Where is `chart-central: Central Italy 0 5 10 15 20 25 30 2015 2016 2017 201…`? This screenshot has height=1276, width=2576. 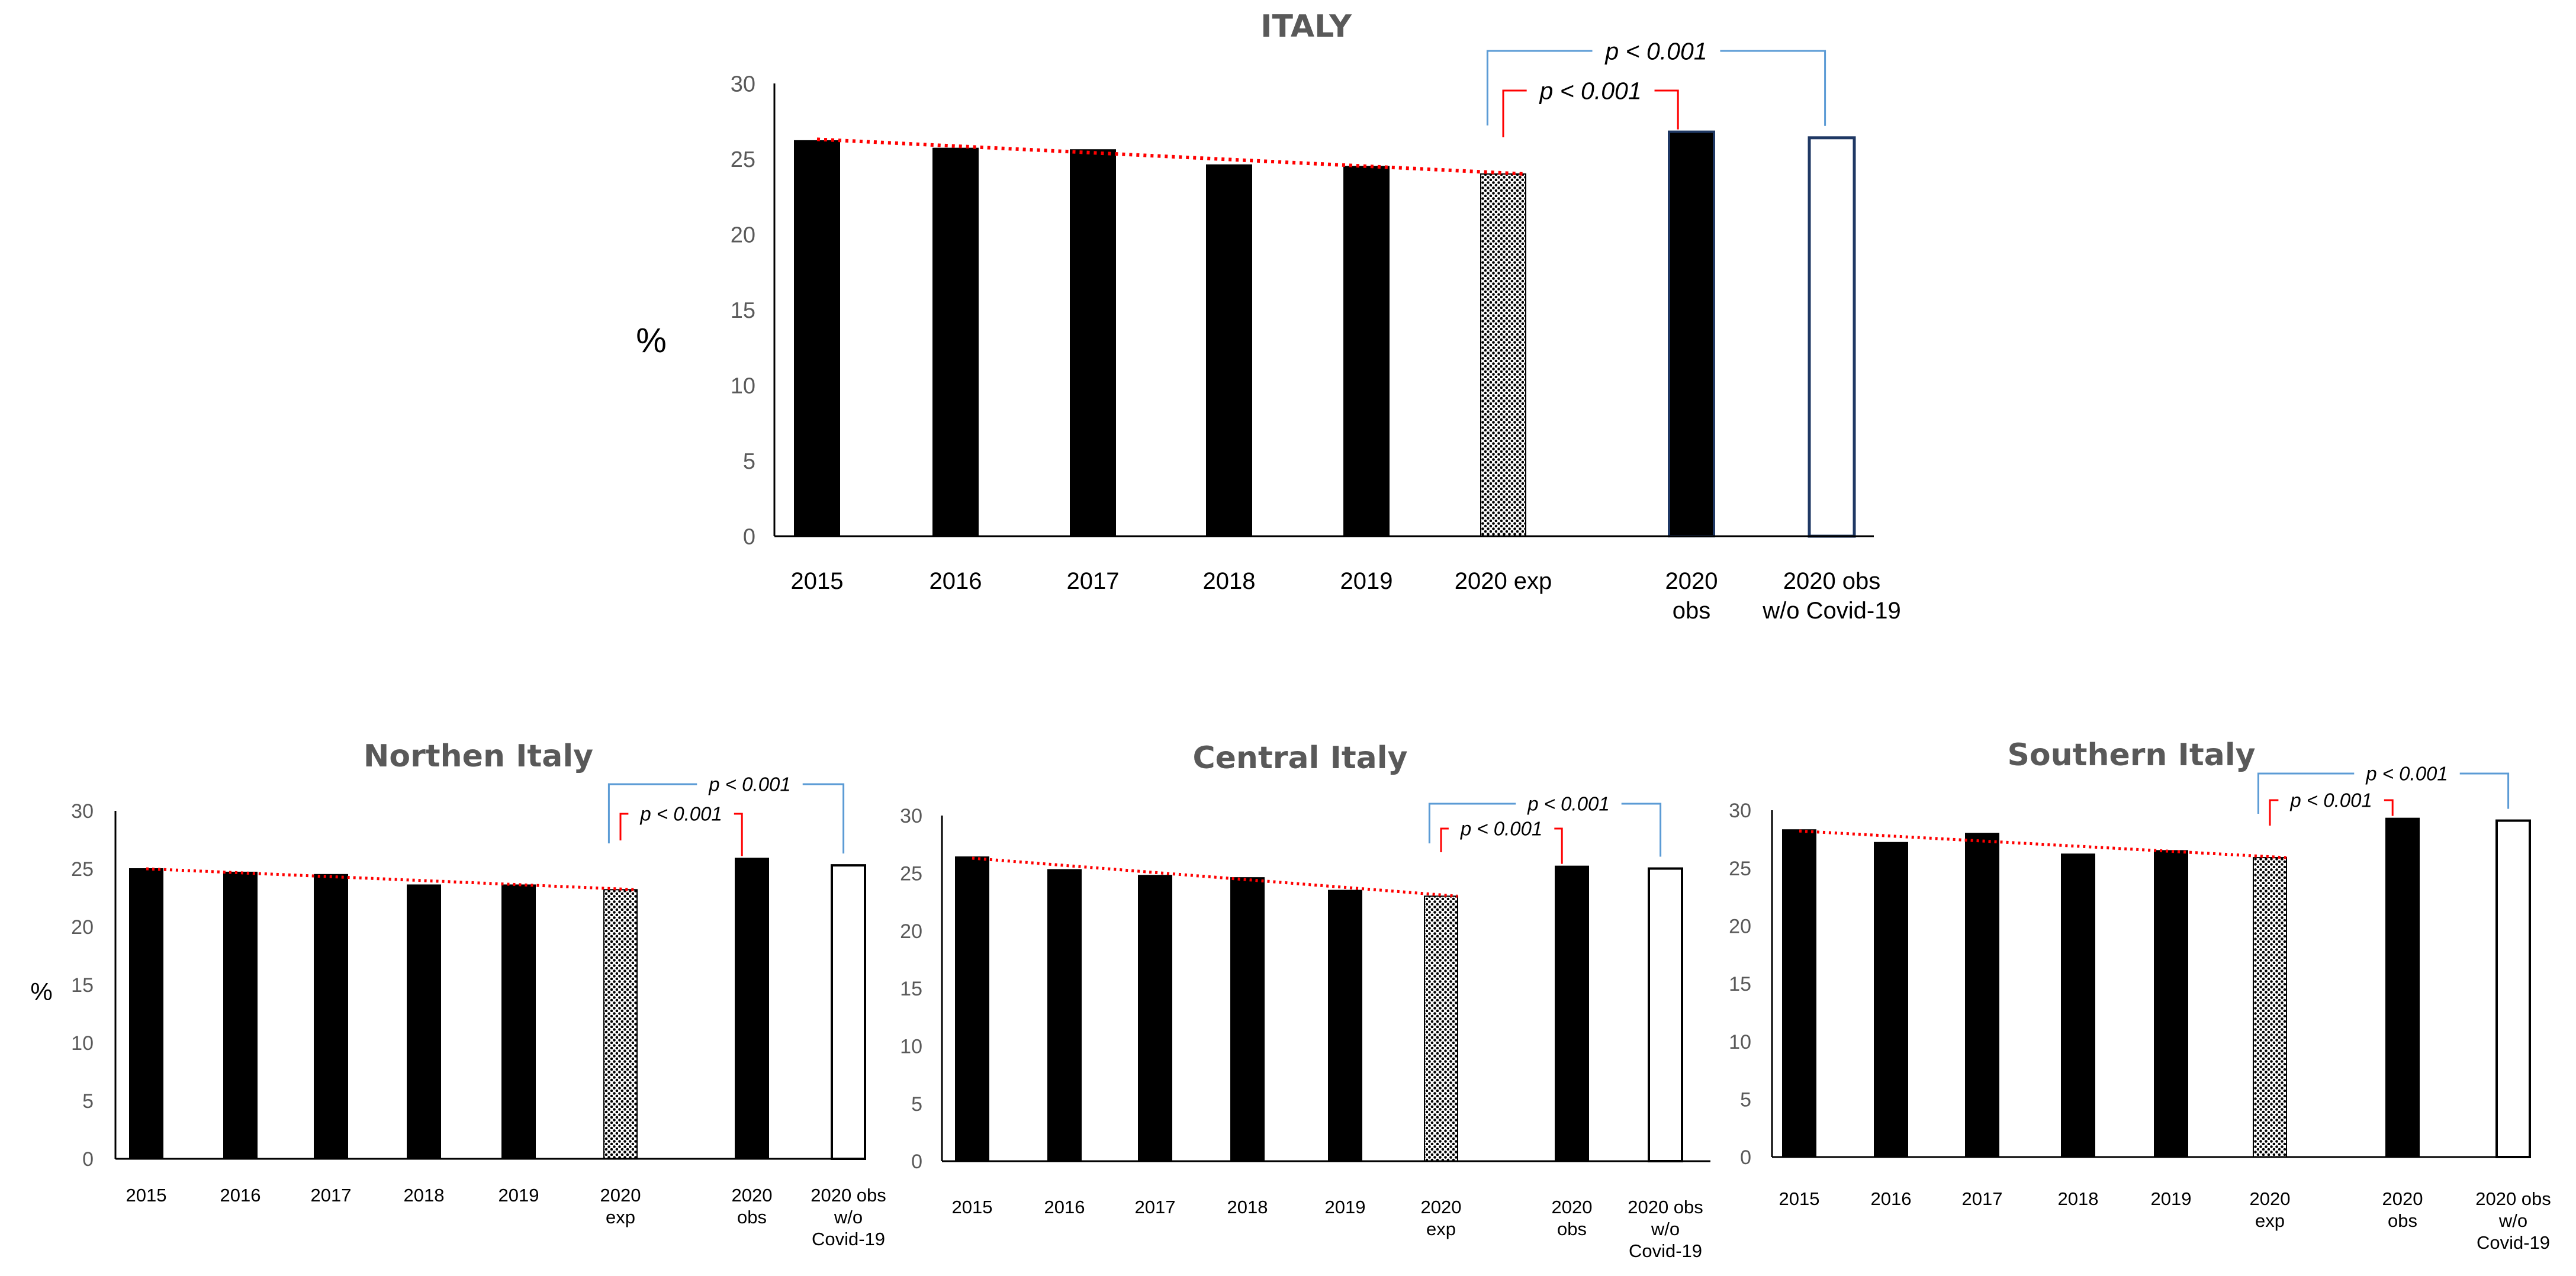 chart-central: Central Italy 0 5 10 15 20 25 30 2015 2016 2017 201… is located at coordinates (1305, 1000).